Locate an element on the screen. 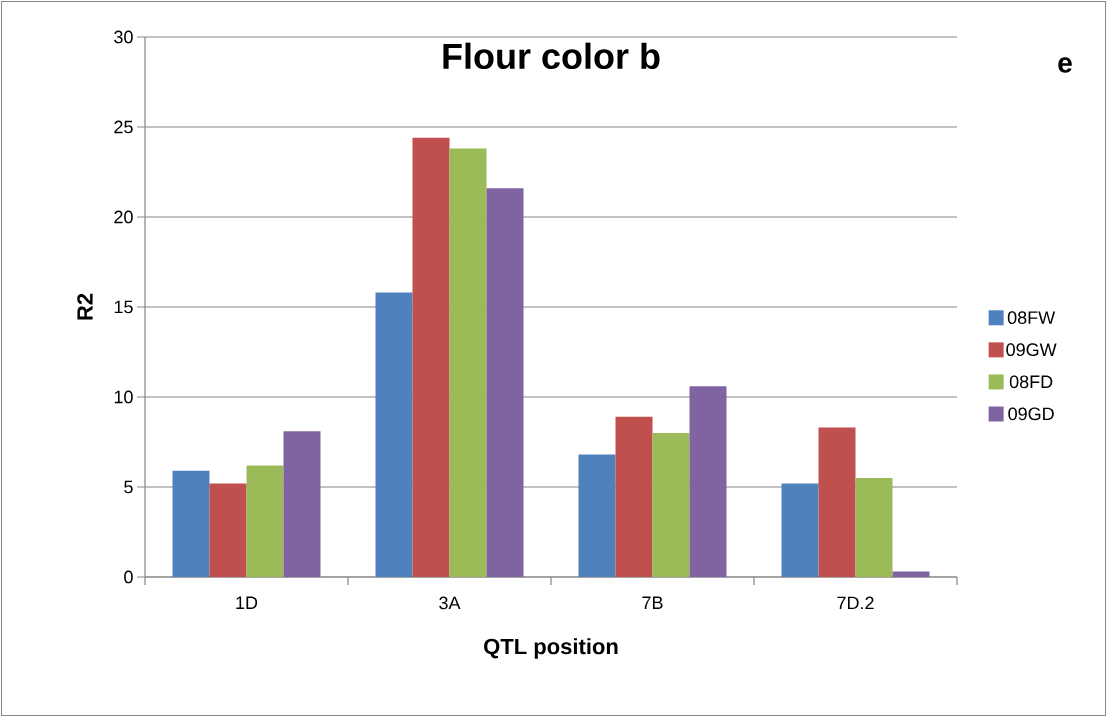  y-tick-label: 20 is located at coordinates (123, 217).